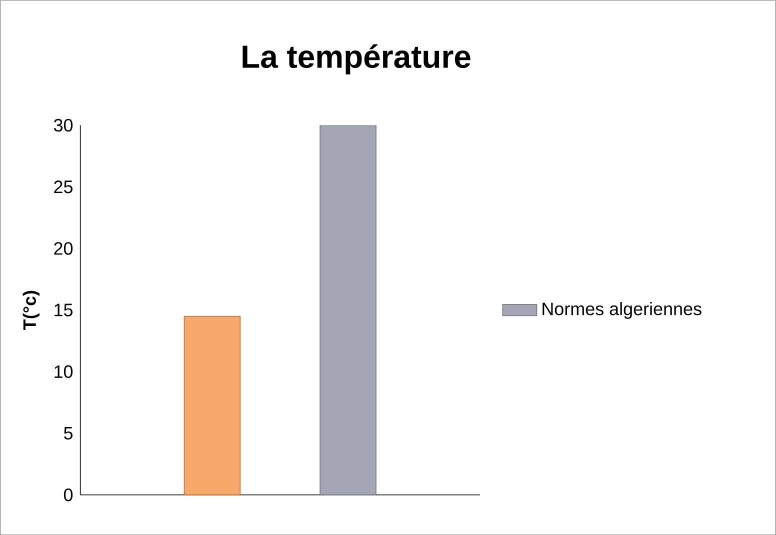 This screenshot has width=776, height=535. What do you see at coordinates (68, 495) in the screenshot?
I see `y-tick-label: 0` at bounding box center [68, 495].